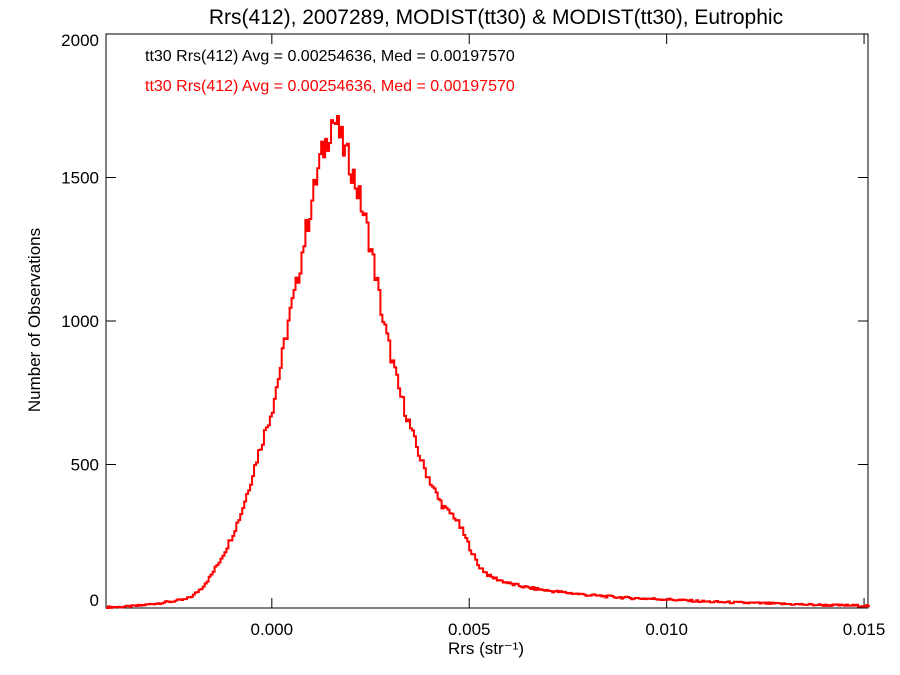  What do you see at coordinates (864, 629) in the screenshot?
I see `x-tick-label: 0.015` at bounding box center [864, 629].